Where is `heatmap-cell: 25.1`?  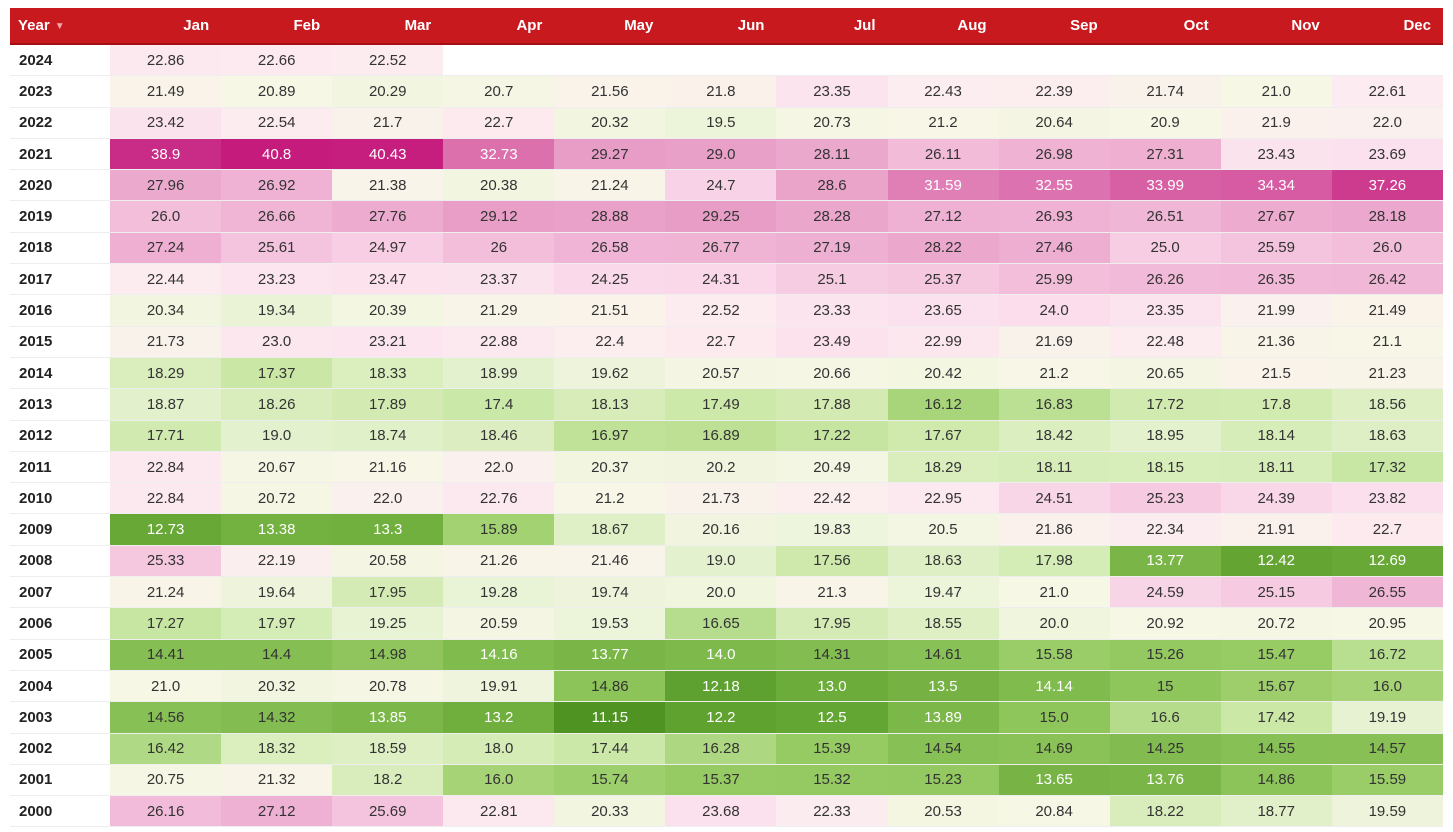
heatmap-cell: 25.1 is located at coordinates (832, 280).